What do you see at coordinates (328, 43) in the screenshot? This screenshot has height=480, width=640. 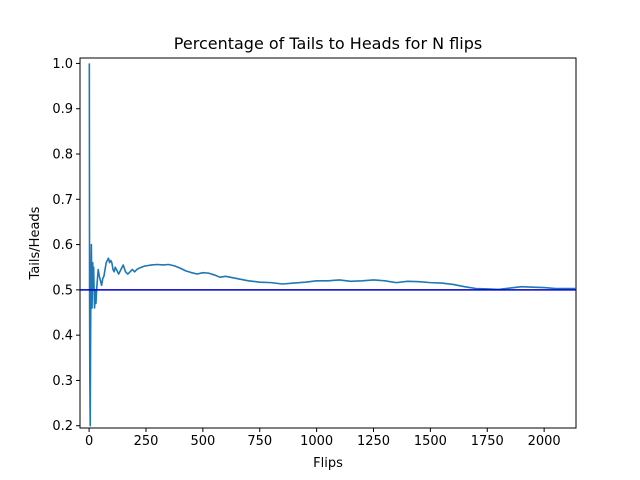 I see `chart-title: Percentage of Tails to Heads for N flips` at bounding box center [328, 43].